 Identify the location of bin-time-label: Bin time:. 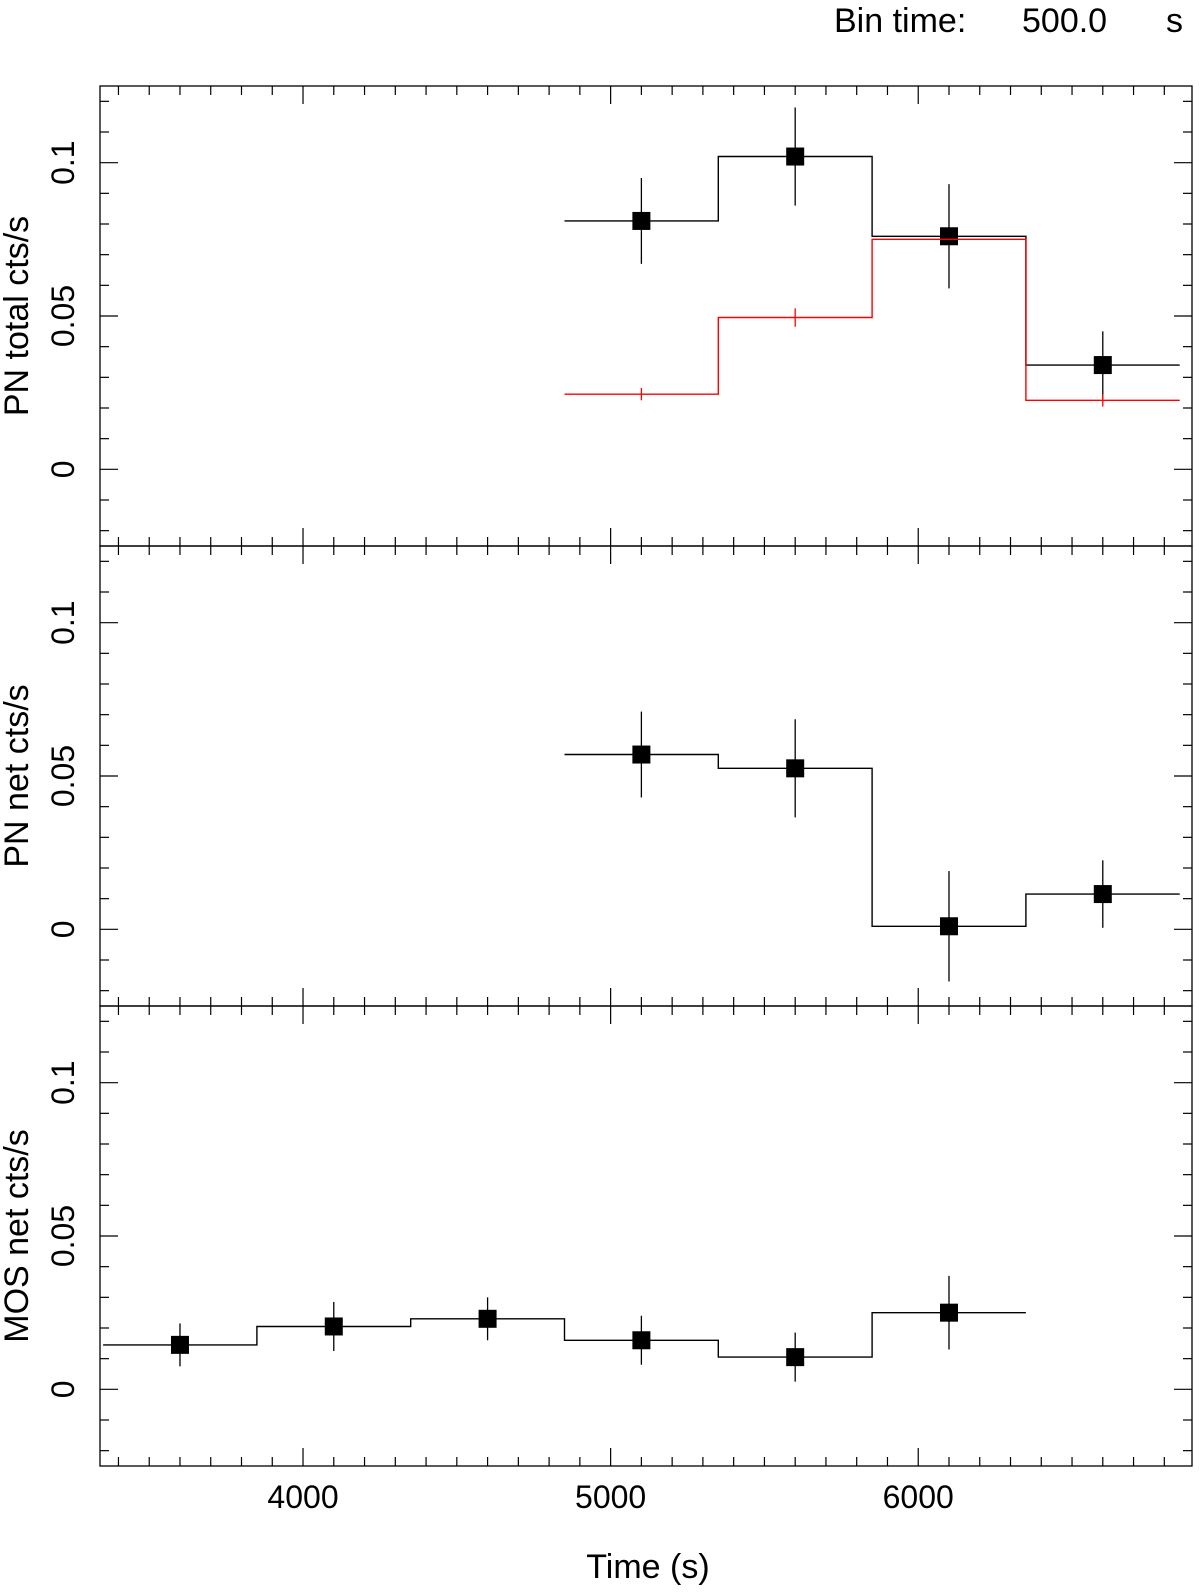
(900, 21).